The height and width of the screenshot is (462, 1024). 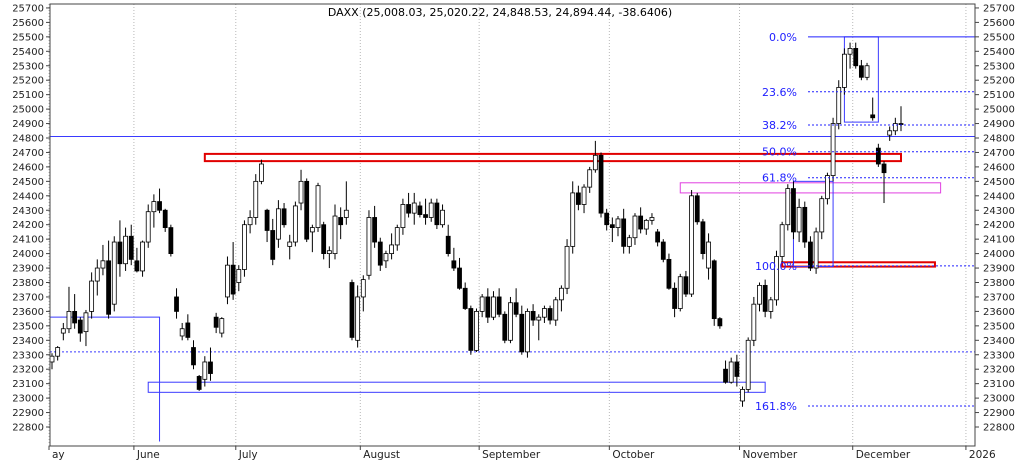 I want to click on blue-low-zone, so click(x=456, y=387).